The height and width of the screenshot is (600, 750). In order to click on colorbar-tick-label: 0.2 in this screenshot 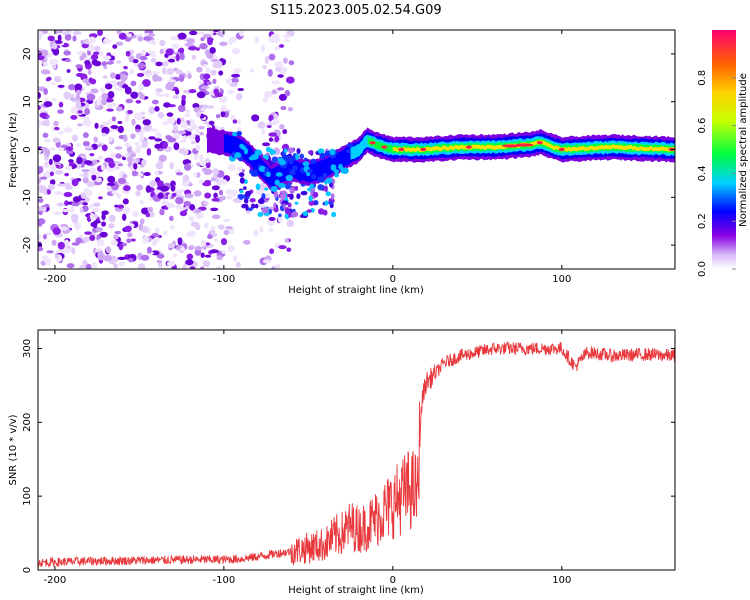, I will do `click(702, 221)`.